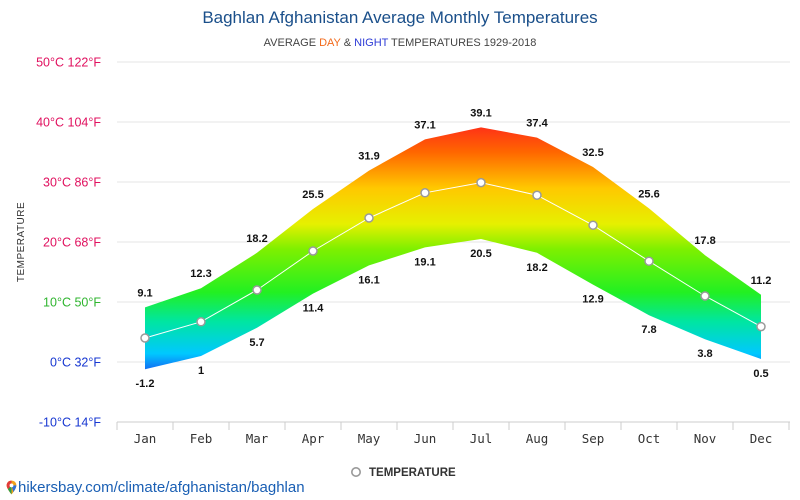  Describe the element at coordinates (256, 239) in the screenshot. I see `day-value-label: 18.2` at that location.